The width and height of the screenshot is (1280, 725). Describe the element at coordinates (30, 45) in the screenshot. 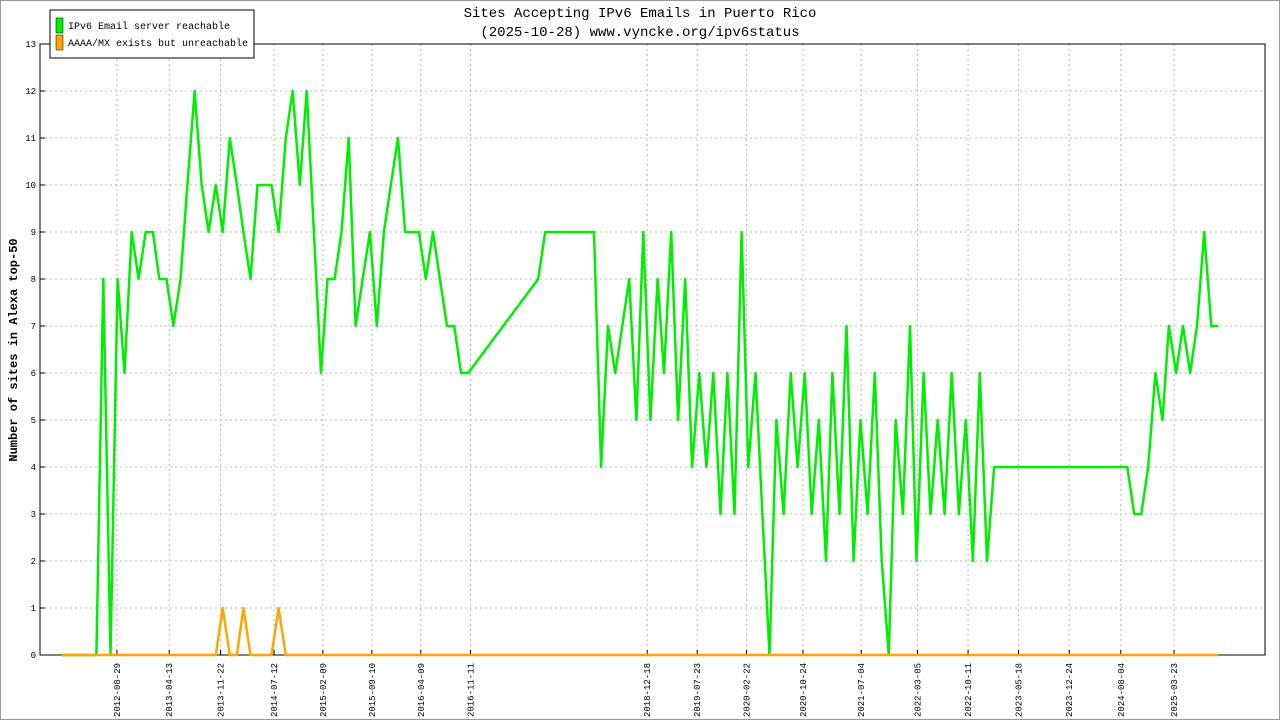

I see `y-tick-label: 13` at that location.